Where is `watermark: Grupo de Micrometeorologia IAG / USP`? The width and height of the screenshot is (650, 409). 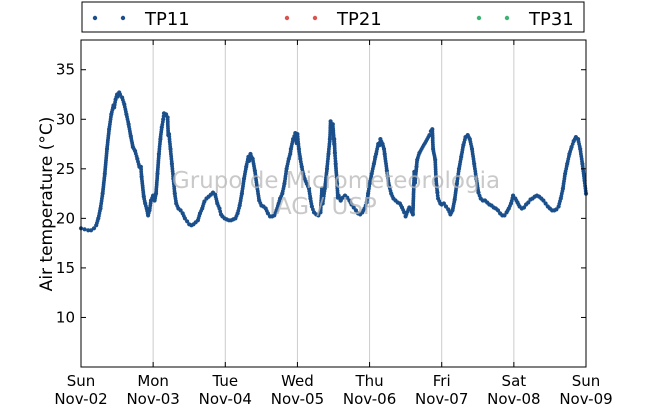
watermark: Grupo de Micrometeorologia IAG / USP is located at coordinates (336, 194).